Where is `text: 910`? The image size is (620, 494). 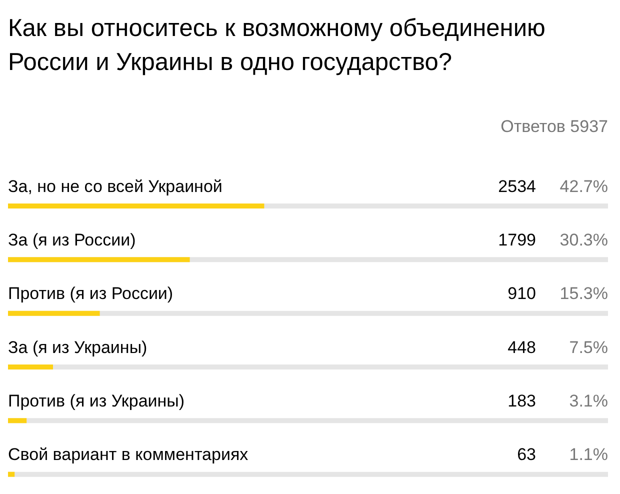
text: 910 is located at coordinates (522, 294).